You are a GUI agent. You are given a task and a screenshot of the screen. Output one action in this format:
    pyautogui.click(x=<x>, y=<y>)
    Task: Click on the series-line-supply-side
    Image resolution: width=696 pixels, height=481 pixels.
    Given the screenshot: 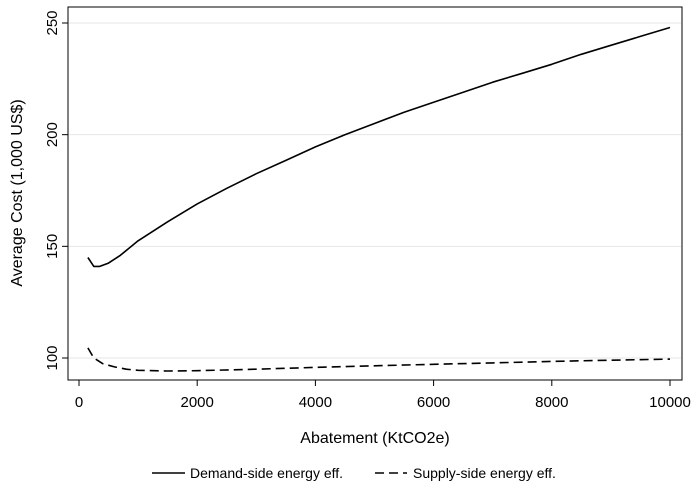 What is the action you would take?
    pyautogui.click(x=379, y=359)
    